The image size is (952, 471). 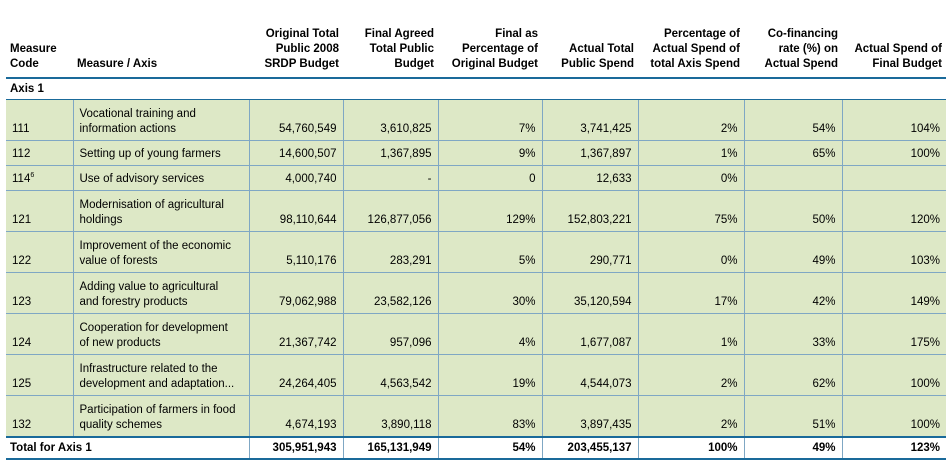 What do you see at coordinates (161, 41) in the screenshot?
I see `header-measure: Measure / Axis` at bounding box center [161, 41].